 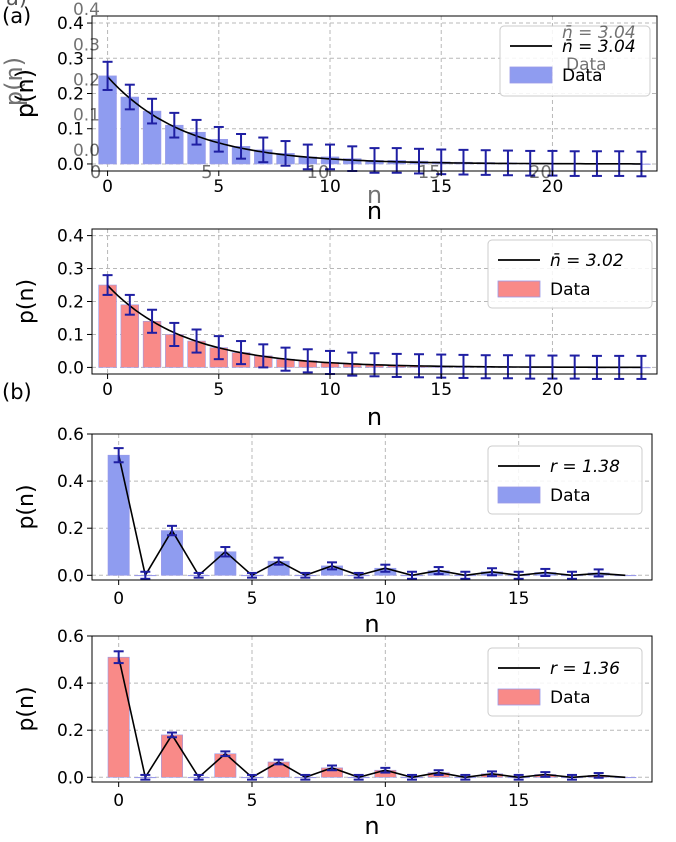 What do you see at coordinates (206, 172) in the screenshot?
I see `ghost-x-tick-label: 5` at bounding box center [206, 172].